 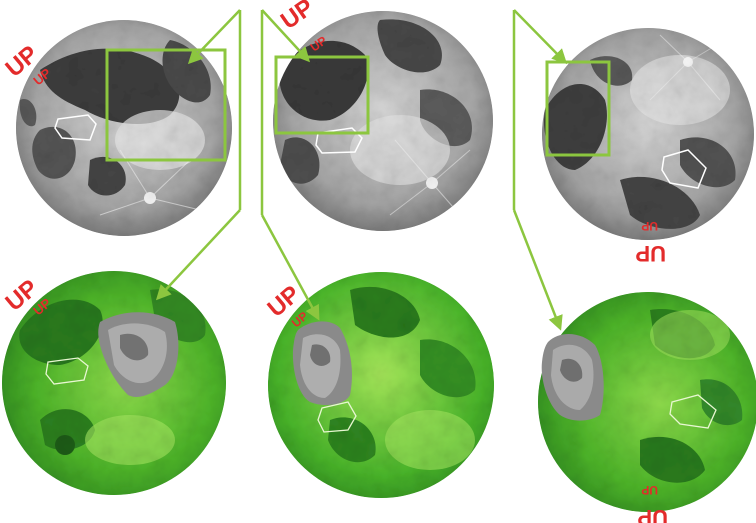 I want to click on moon-top-left, so click(x=124, y=128).